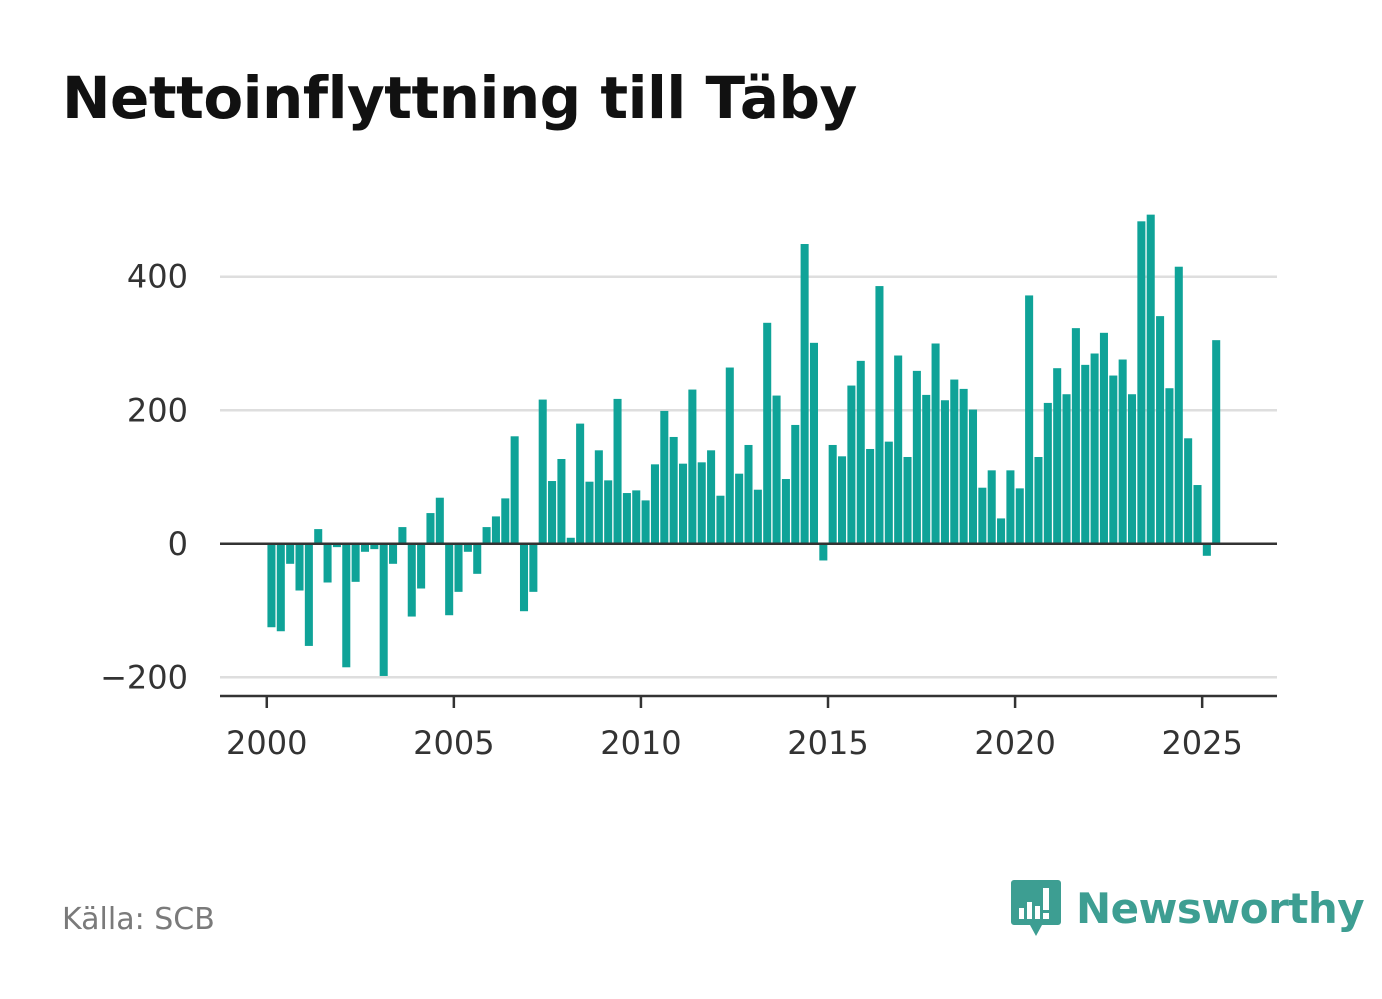  I want to click on brand-logo: Newsworthy, so click(1187, 908).